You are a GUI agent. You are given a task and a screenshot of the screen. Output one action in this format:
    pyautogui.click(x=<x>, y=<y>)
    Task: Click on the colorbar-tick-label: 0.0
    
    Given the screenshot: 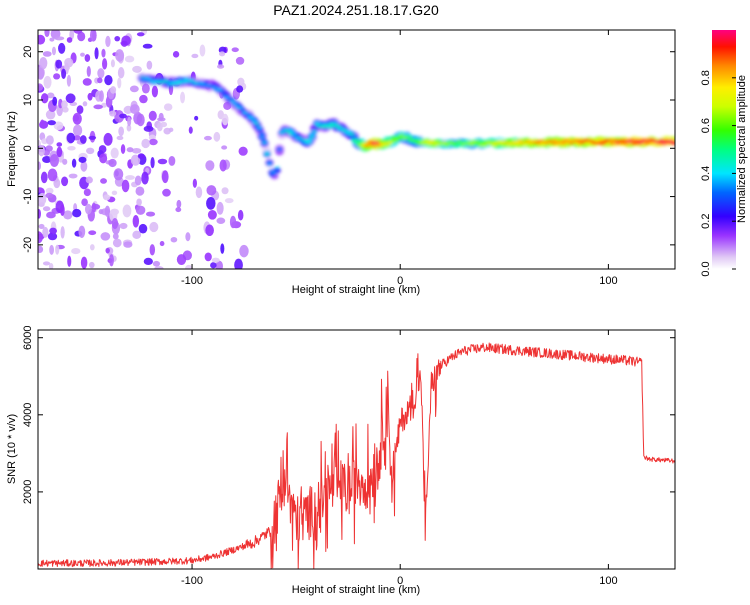 What is the action you would take?
    pyautogui.click(x=706, y=268)
    